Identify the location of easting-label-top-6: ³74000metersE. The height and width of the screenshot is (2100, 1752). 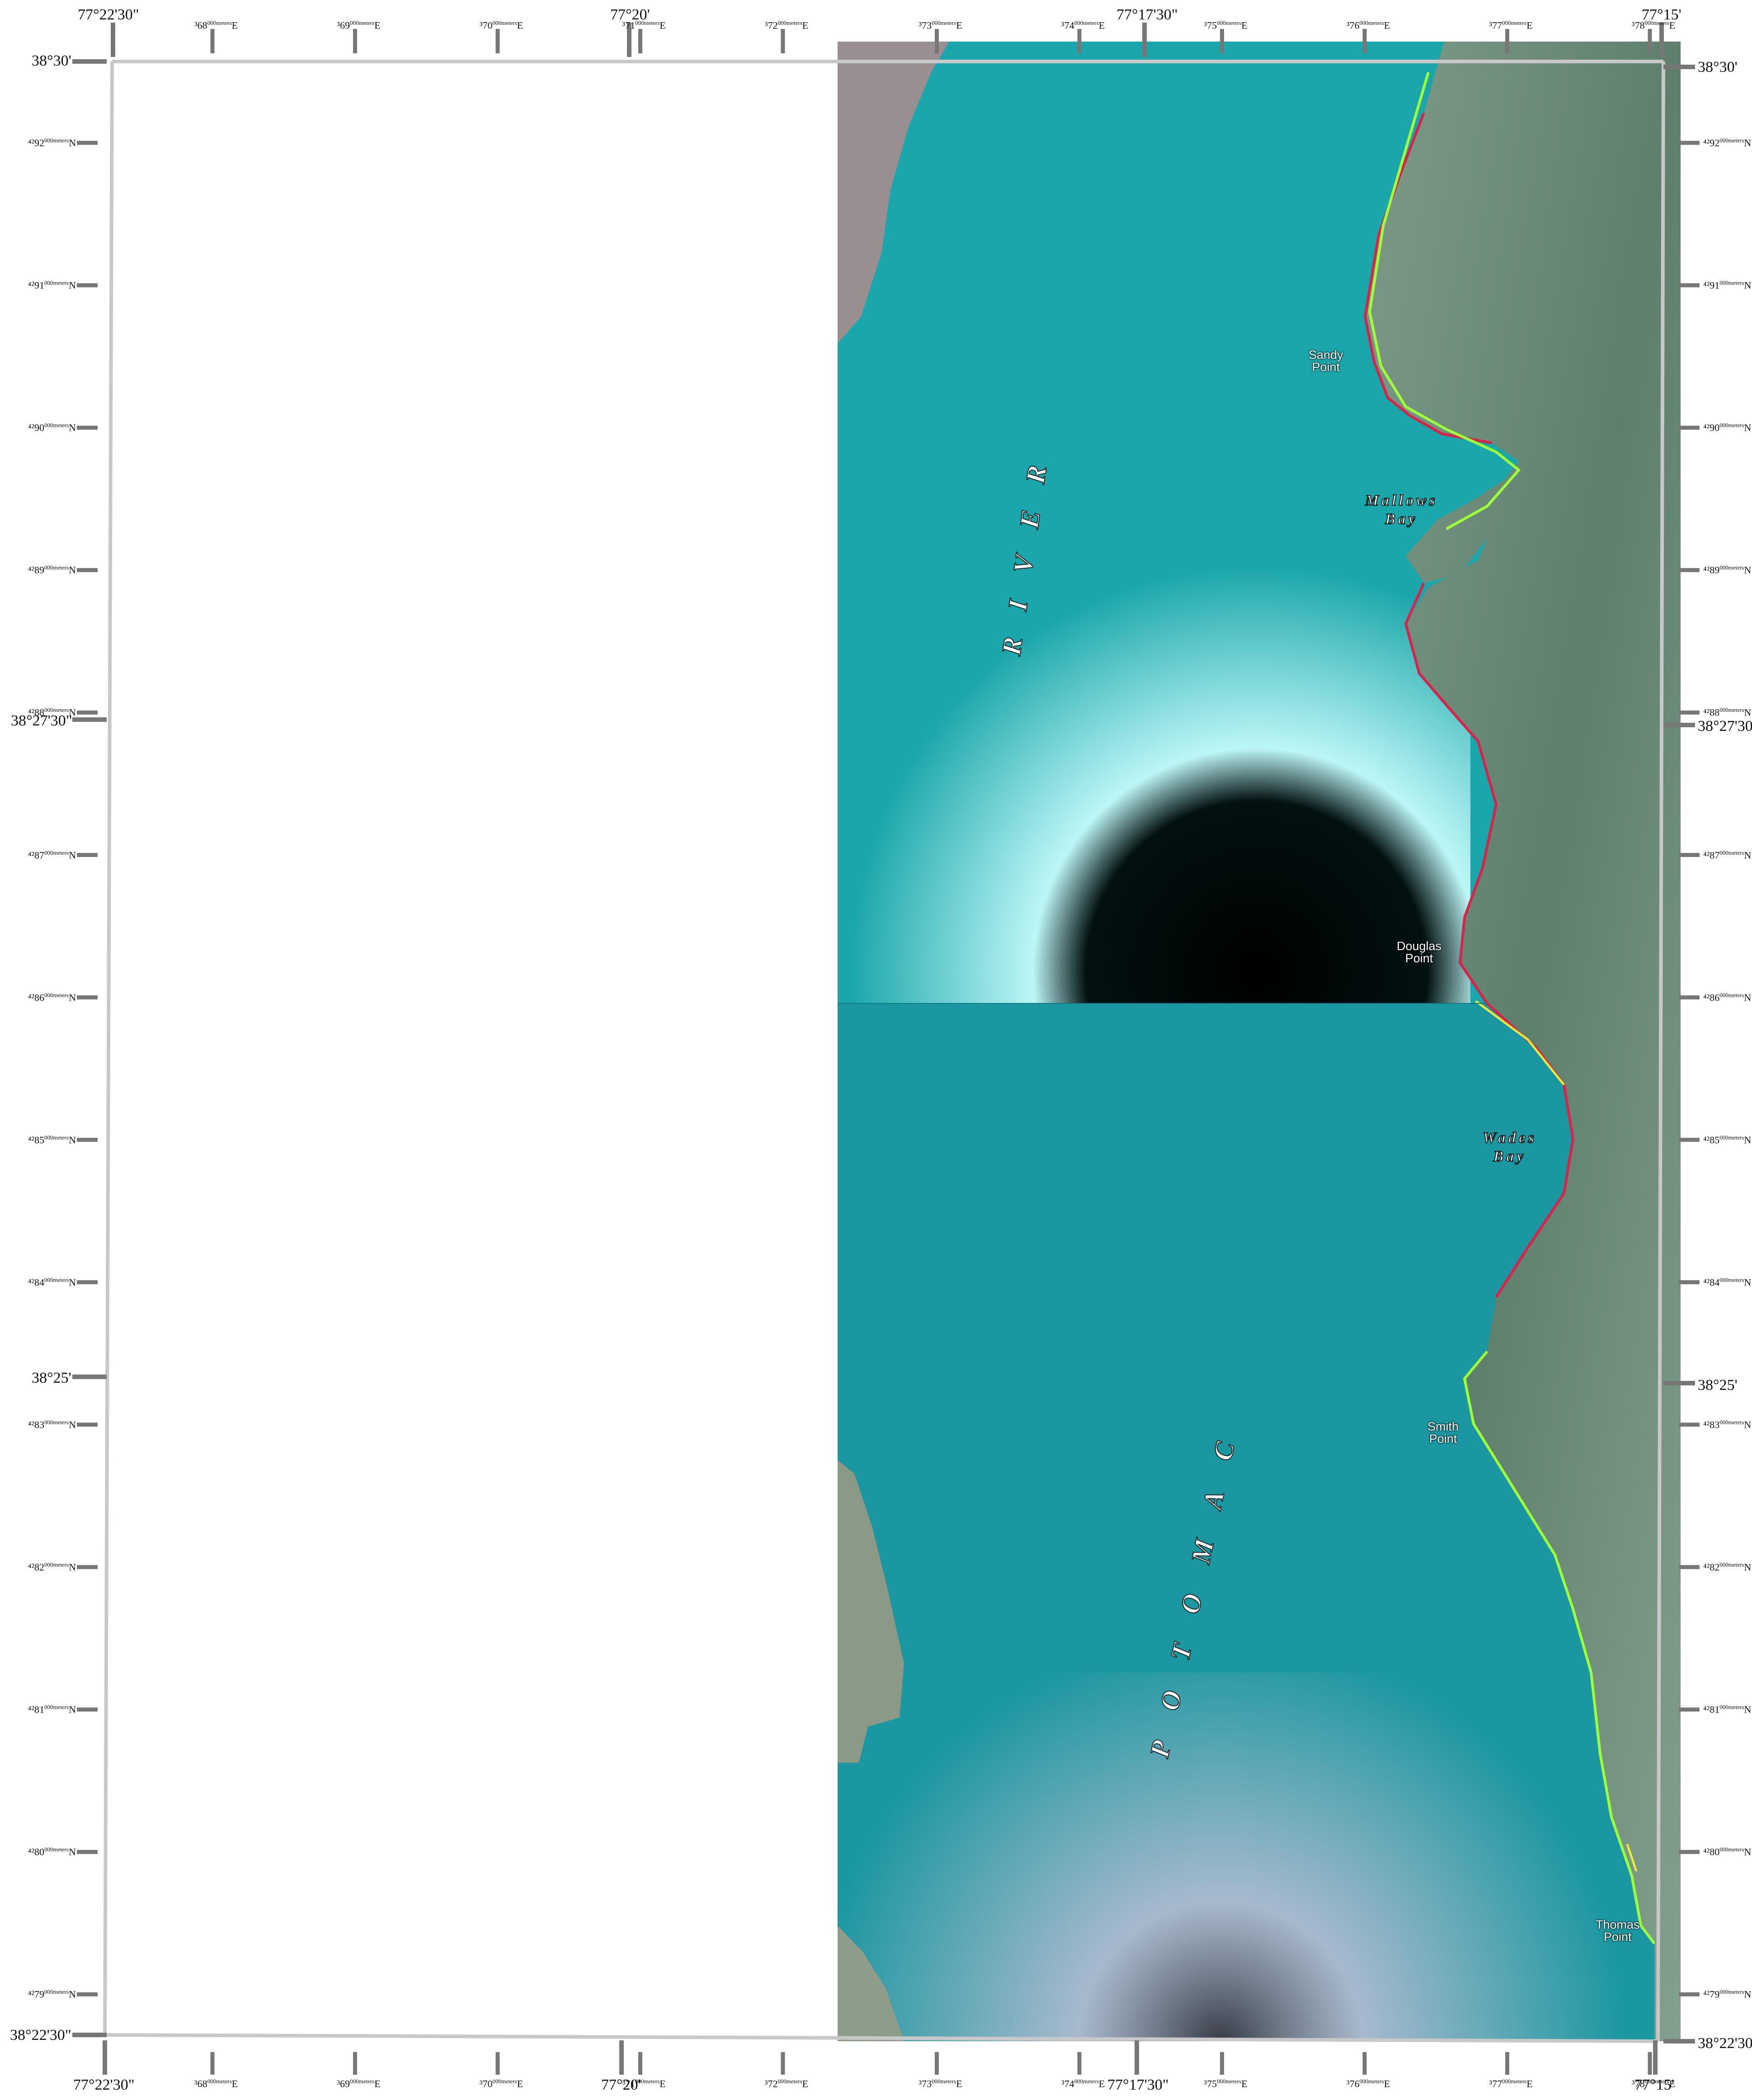
(1083, 25).